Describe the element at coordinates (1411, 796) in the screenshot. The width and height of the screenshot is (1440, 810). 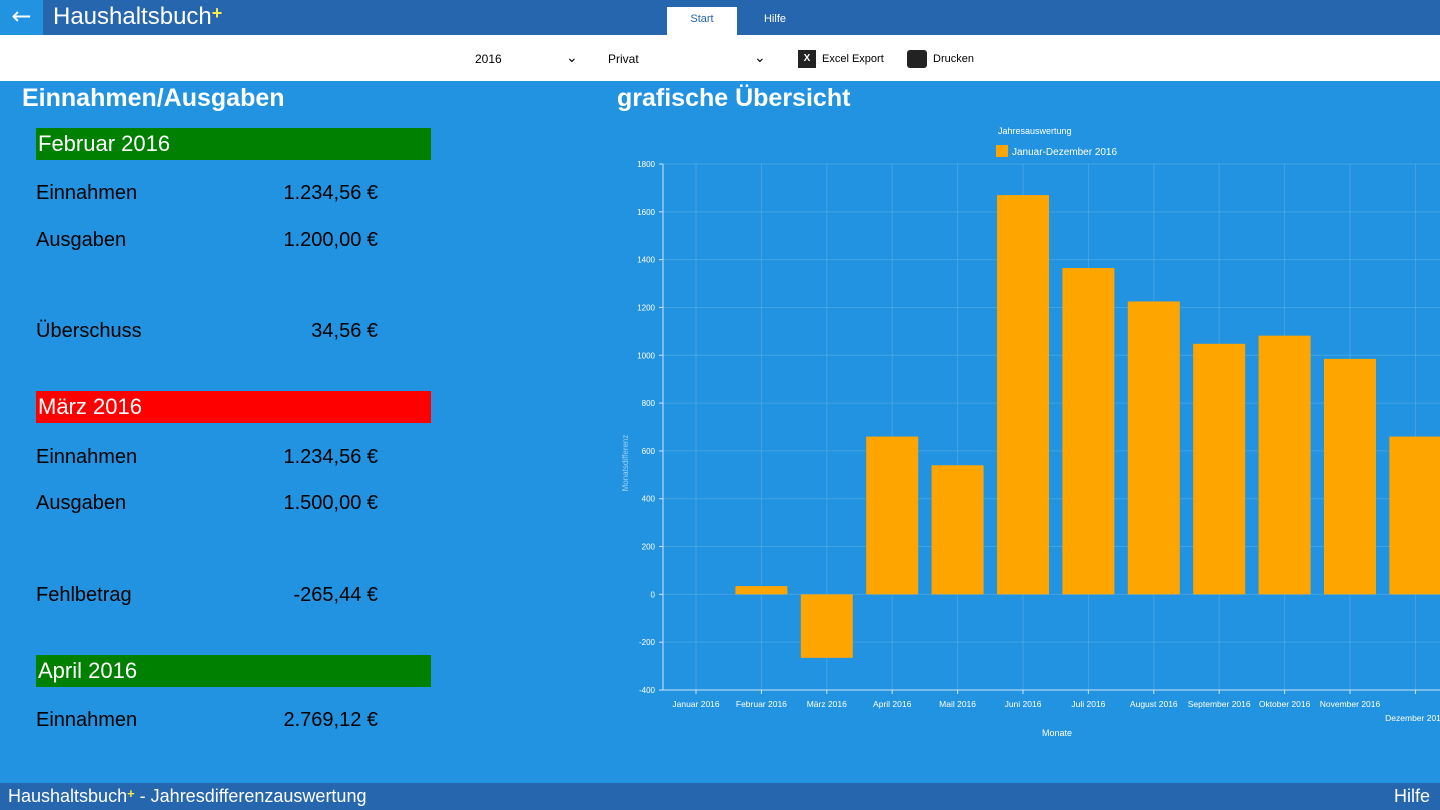
I see `help-link: Hilfe` at that location.